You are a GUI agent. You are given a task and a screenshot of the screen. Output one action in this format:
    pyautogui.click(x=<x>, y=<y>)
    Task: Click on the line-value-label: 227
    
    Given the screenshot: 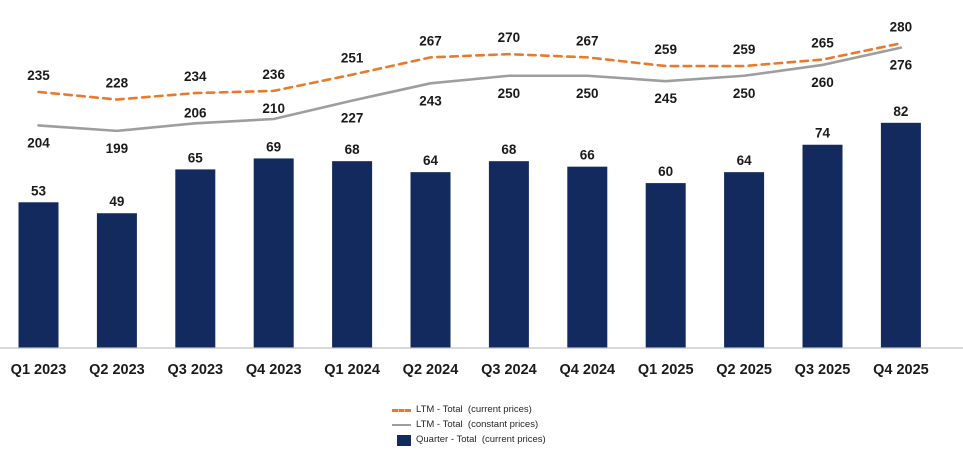 What is the action you would take?
    pyautogui.click(x=352, y=118)
    